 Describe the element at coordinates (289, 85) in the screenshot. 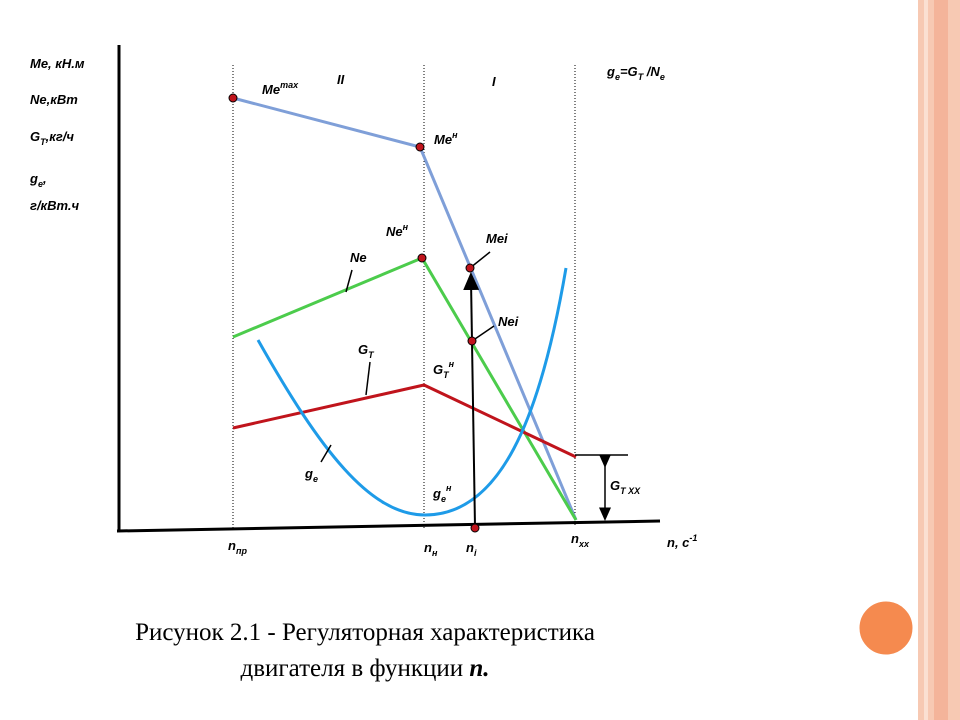

I see `label-part: max` at that location.